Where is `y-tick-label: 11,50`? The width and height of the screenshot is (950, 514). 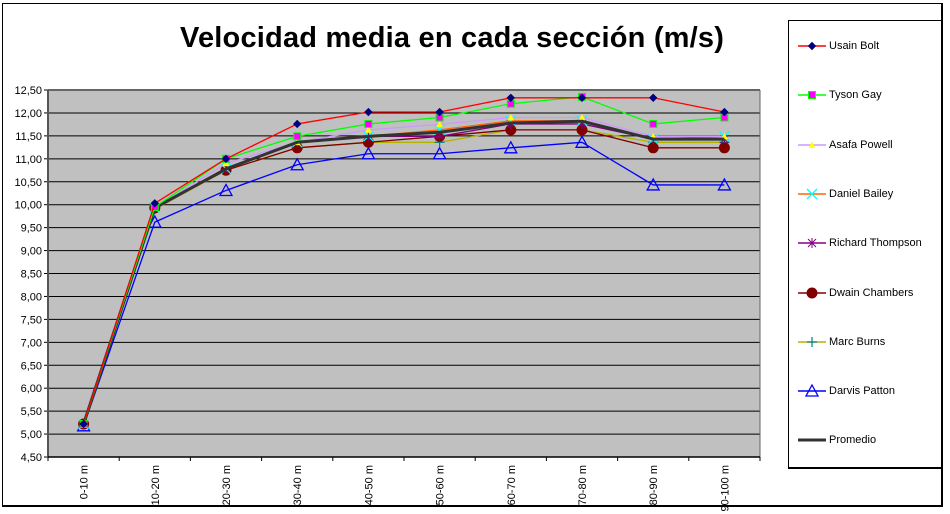
y-tick-label: 11,50 is located at coordinates (28, 137).